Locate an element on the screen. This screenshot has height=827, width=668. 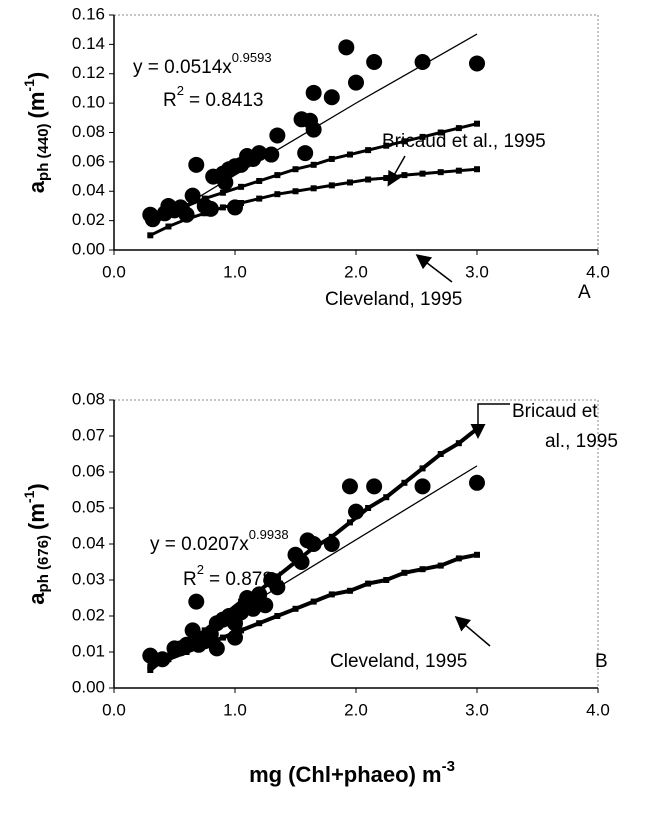
fit-r2: R2 = 0.8784 is located at coordinates (233, 576).